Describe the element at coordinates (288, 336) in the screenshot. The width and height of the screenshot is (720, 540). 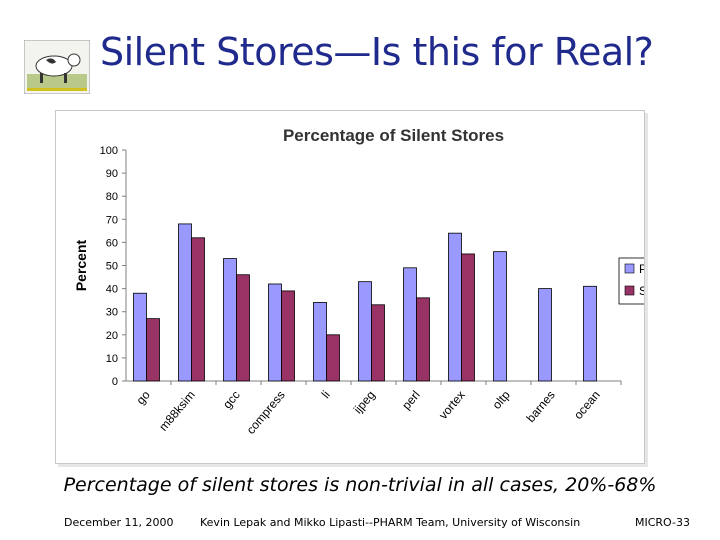
I see `bar-ss-compress` at that location.